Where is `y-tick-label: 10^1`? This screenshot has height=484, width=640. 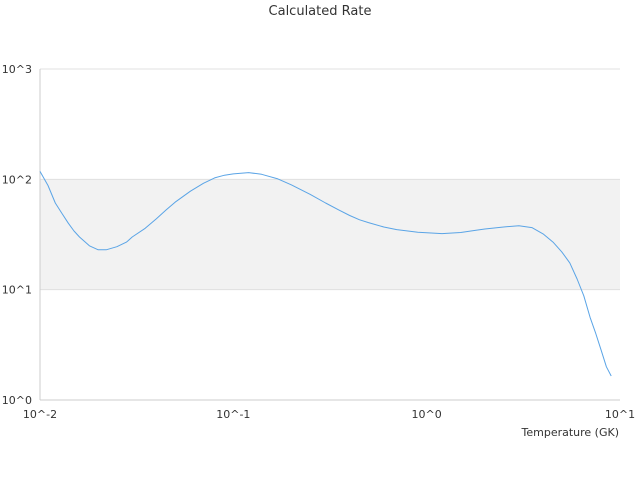 y-tick-label: 10^1 is located at coordinates (17, 290).